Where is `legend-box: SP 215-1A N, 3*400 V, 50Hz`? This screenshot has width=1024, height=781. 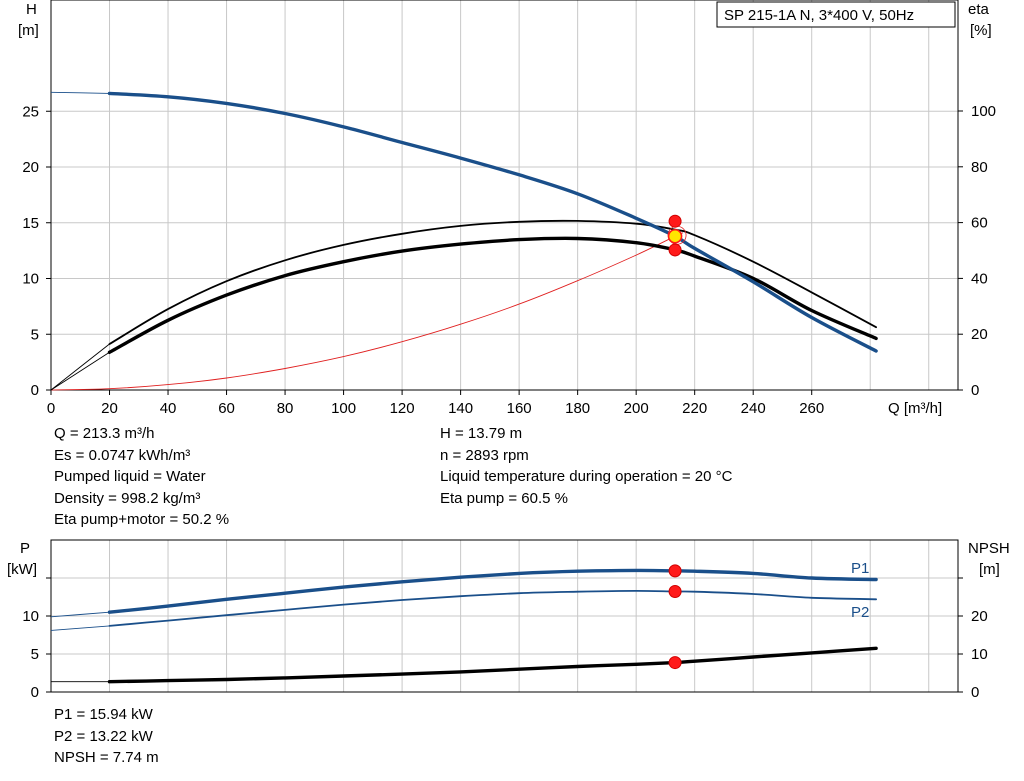 legend-box: SP 215-1A N, 3*400 V, 50Hz is located at coordinates (836, 14).